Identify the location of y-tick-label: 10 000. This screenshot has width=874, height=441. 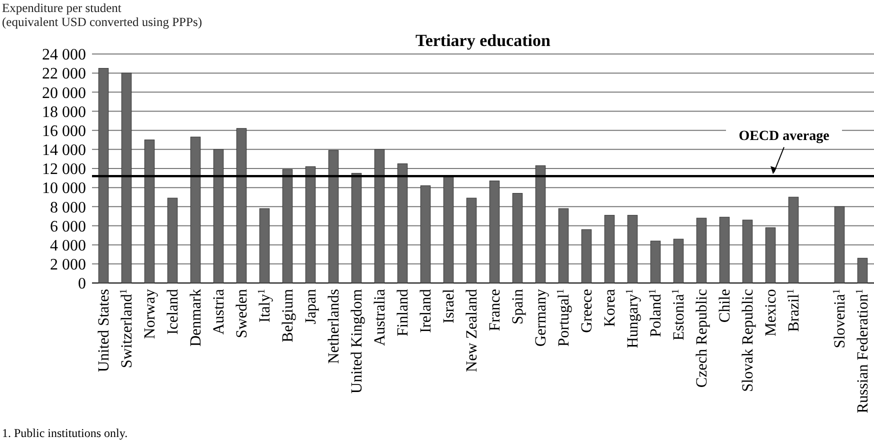
(64, 189).